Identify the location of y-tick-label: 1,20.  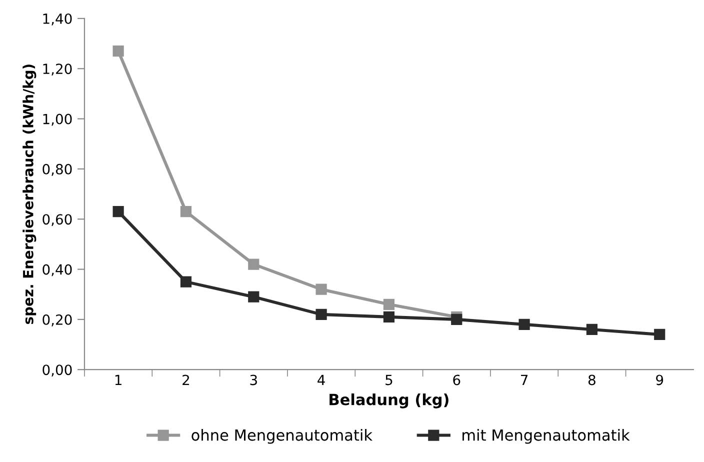
(57, 70).